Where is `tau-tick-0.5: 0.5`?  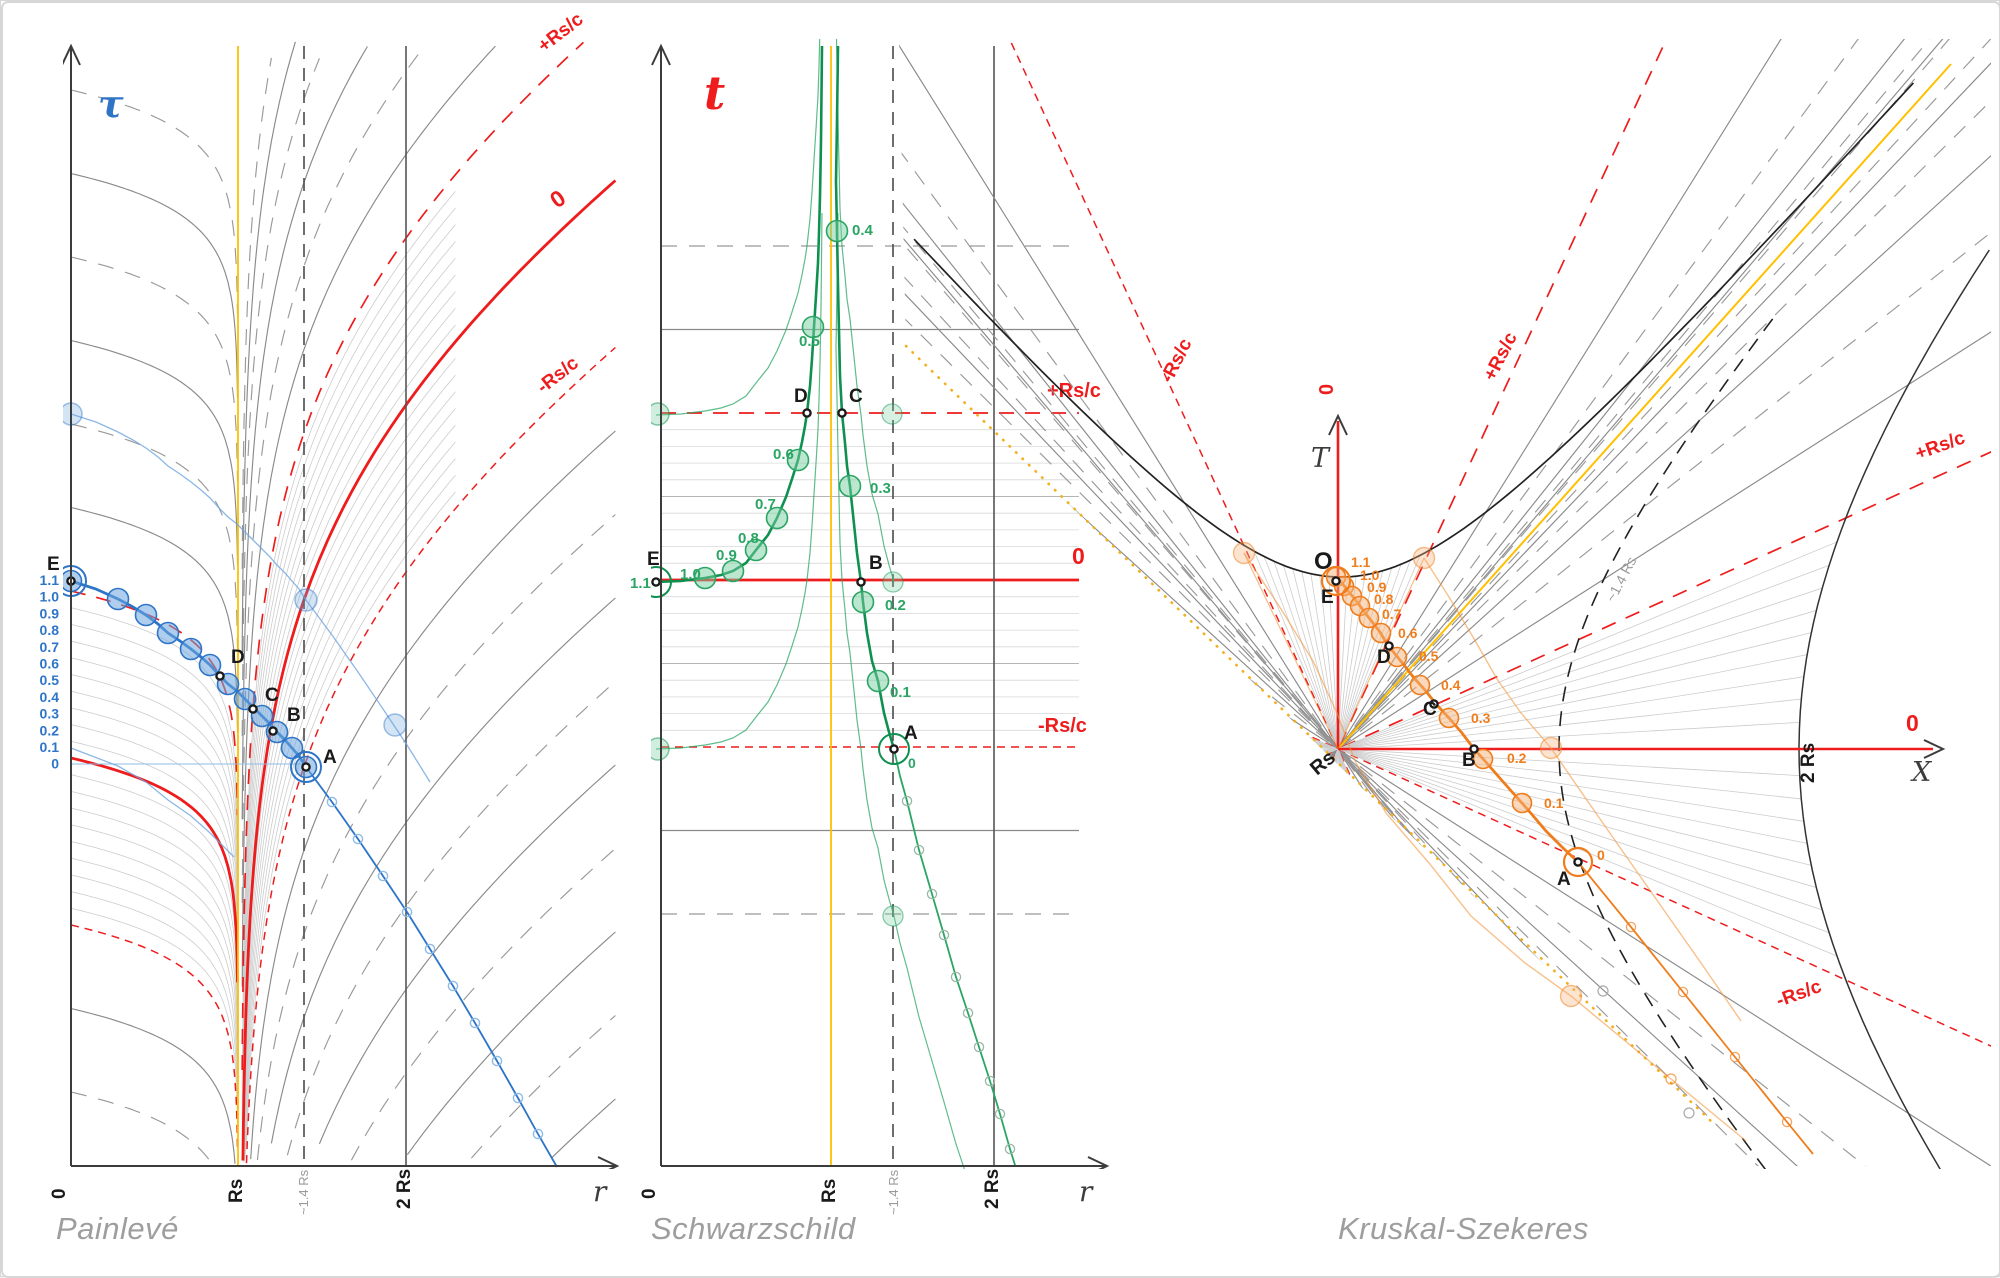 tau-tick-0.5: 0.5 is located at coordinates (50, 680).